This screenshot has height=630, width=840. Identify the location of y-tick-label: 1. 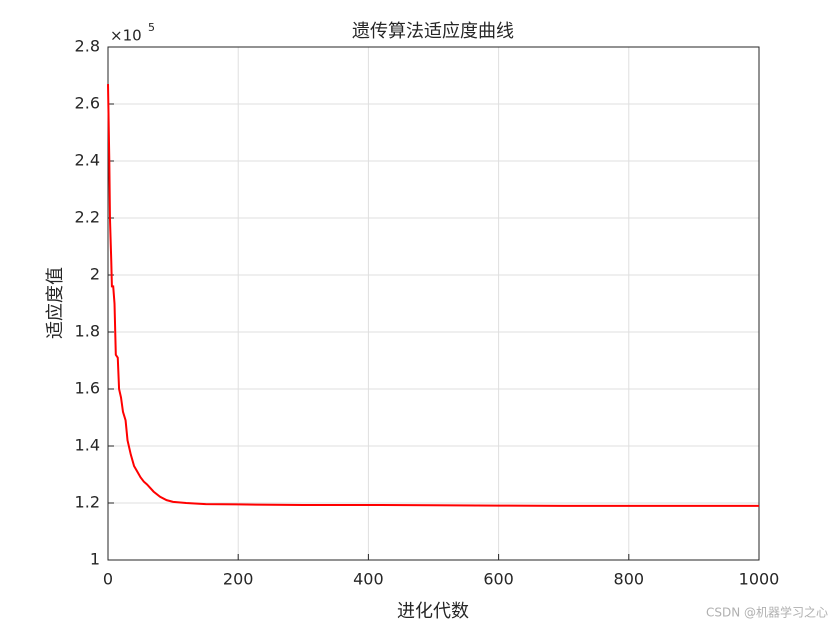
(95, 559).